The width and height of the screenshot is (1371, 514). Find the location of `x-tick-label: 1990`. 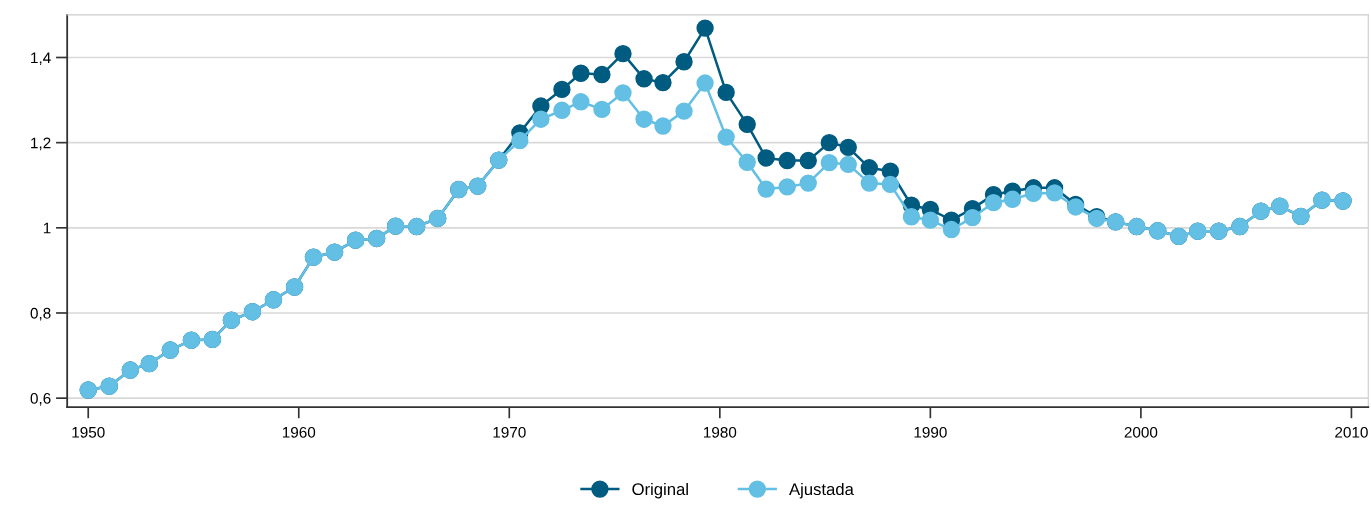

x-tick-label: 1990 is located at coordinates (930, 432).